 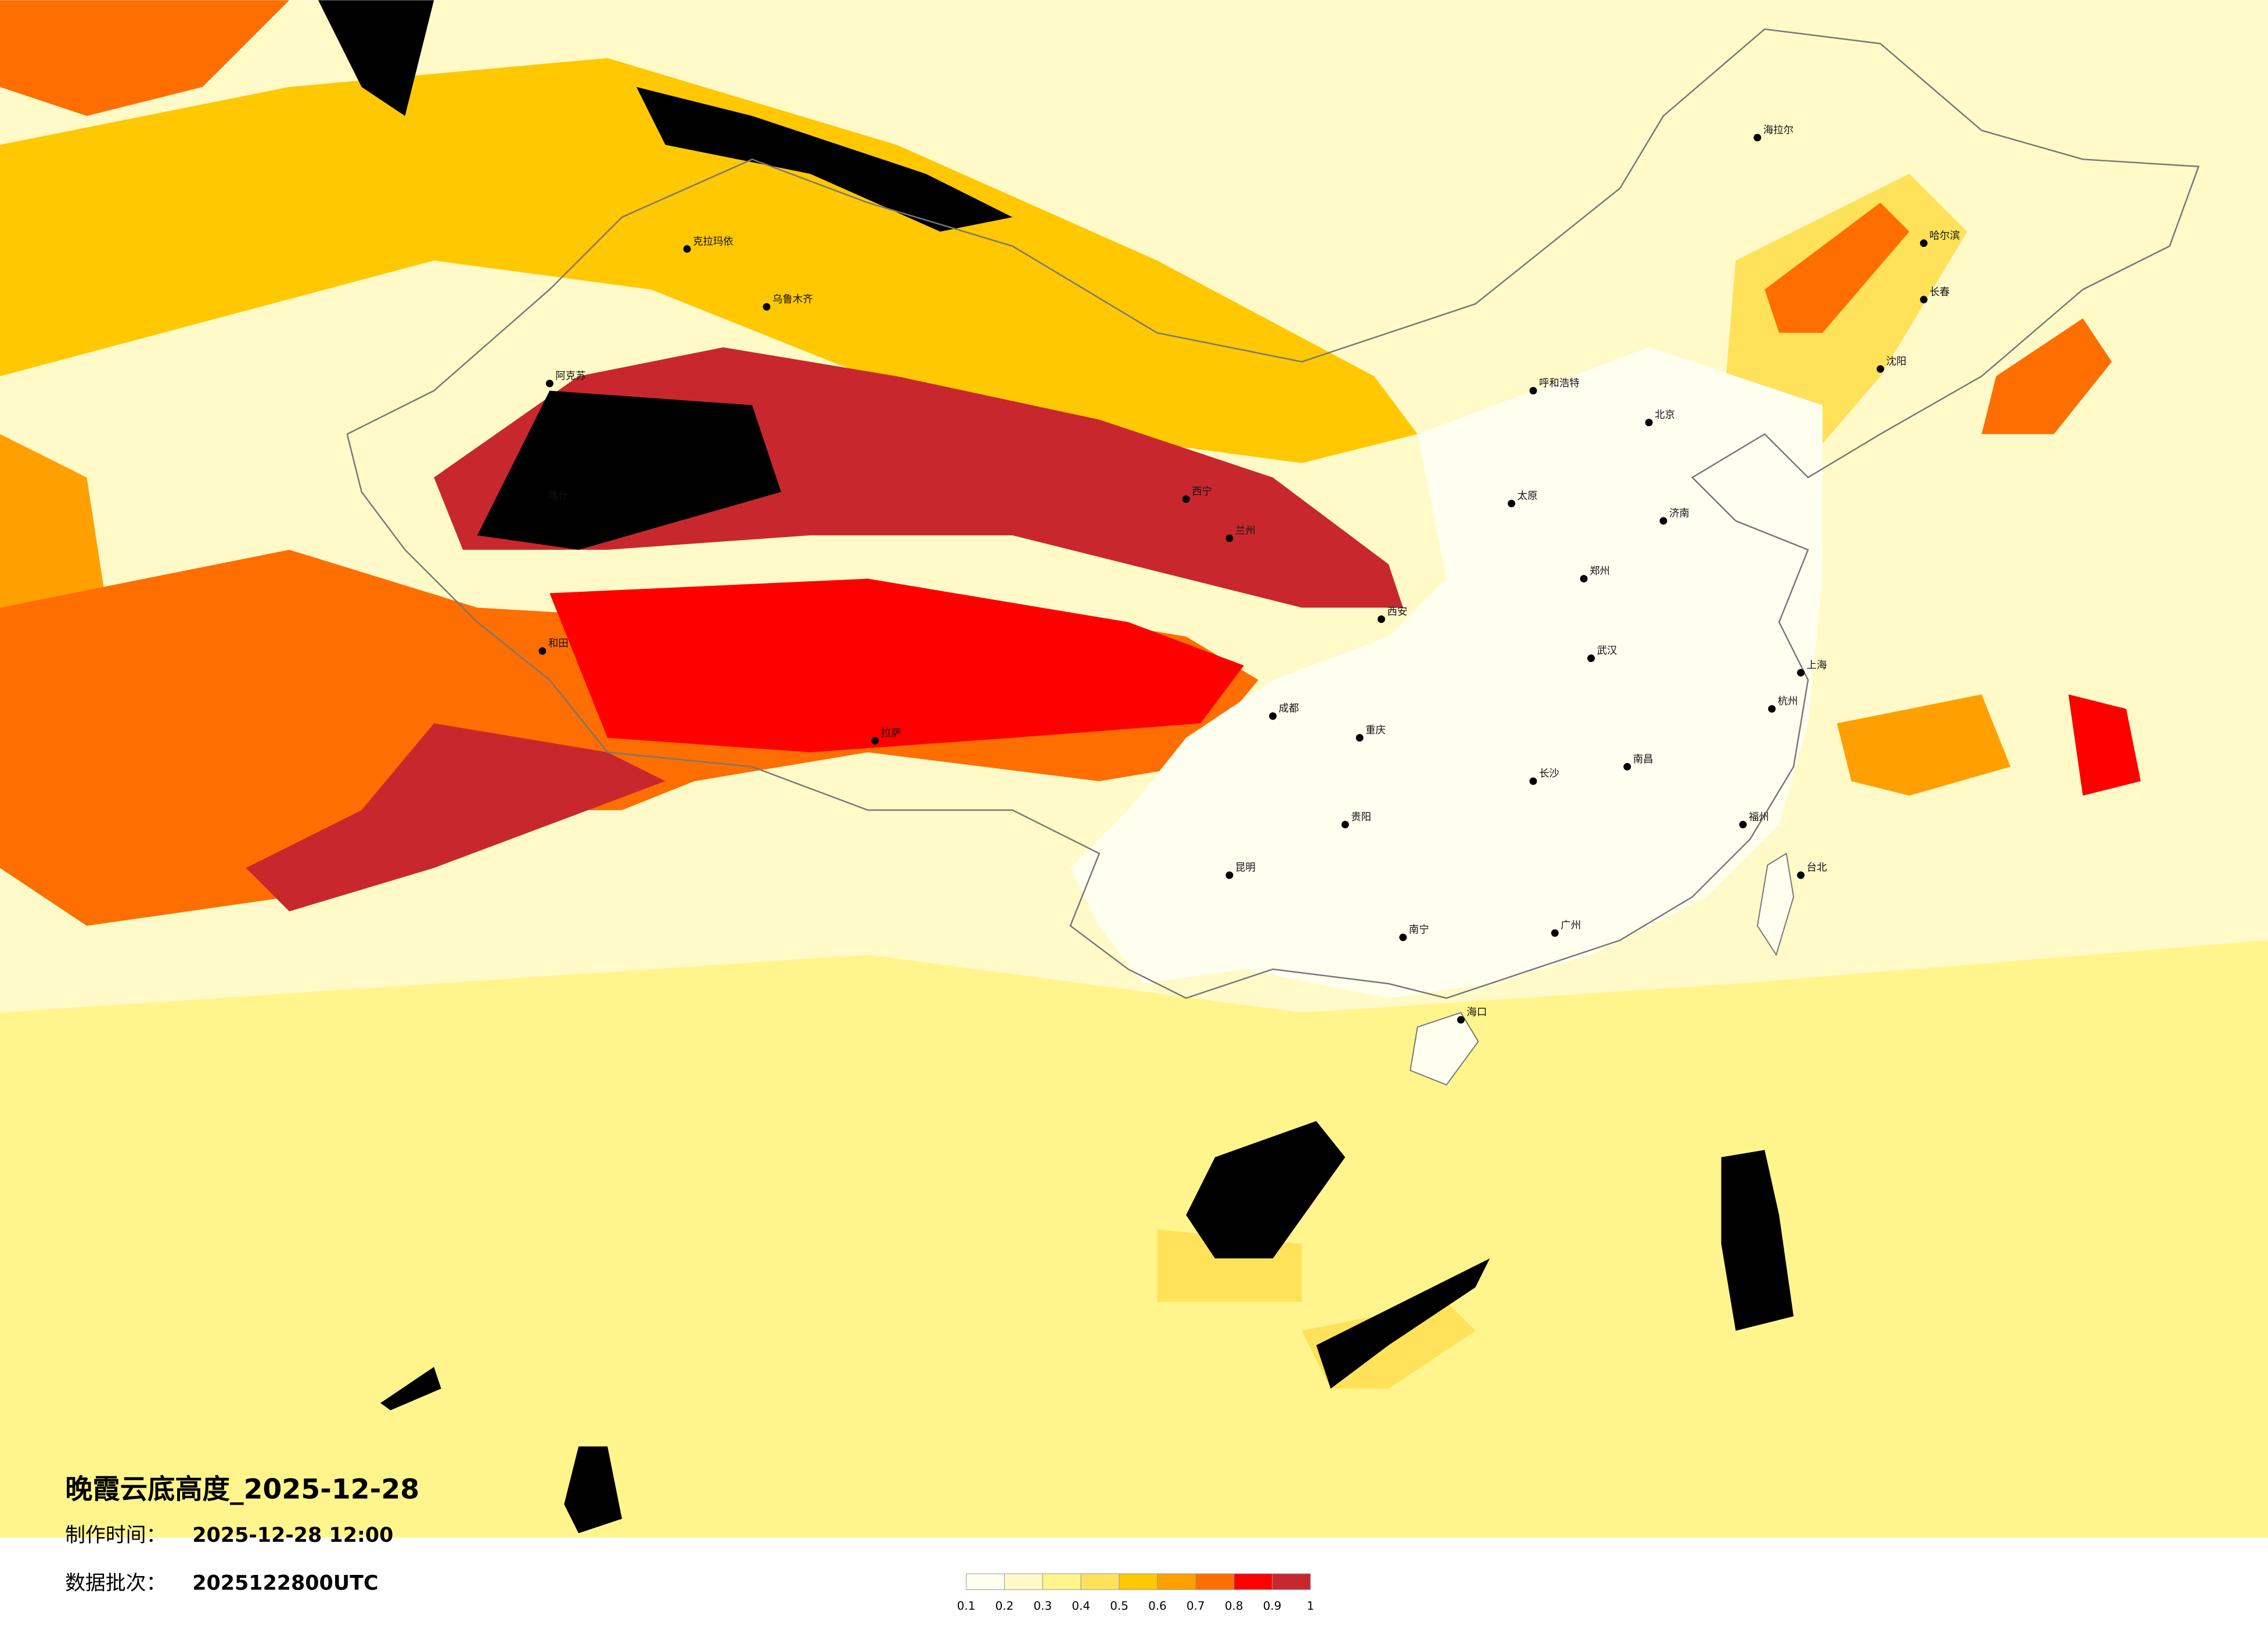 What do you see at coordinates (1600, 571) in the screenshot?
I see `city-label: 郑州` at bounding box center [1600, 571].